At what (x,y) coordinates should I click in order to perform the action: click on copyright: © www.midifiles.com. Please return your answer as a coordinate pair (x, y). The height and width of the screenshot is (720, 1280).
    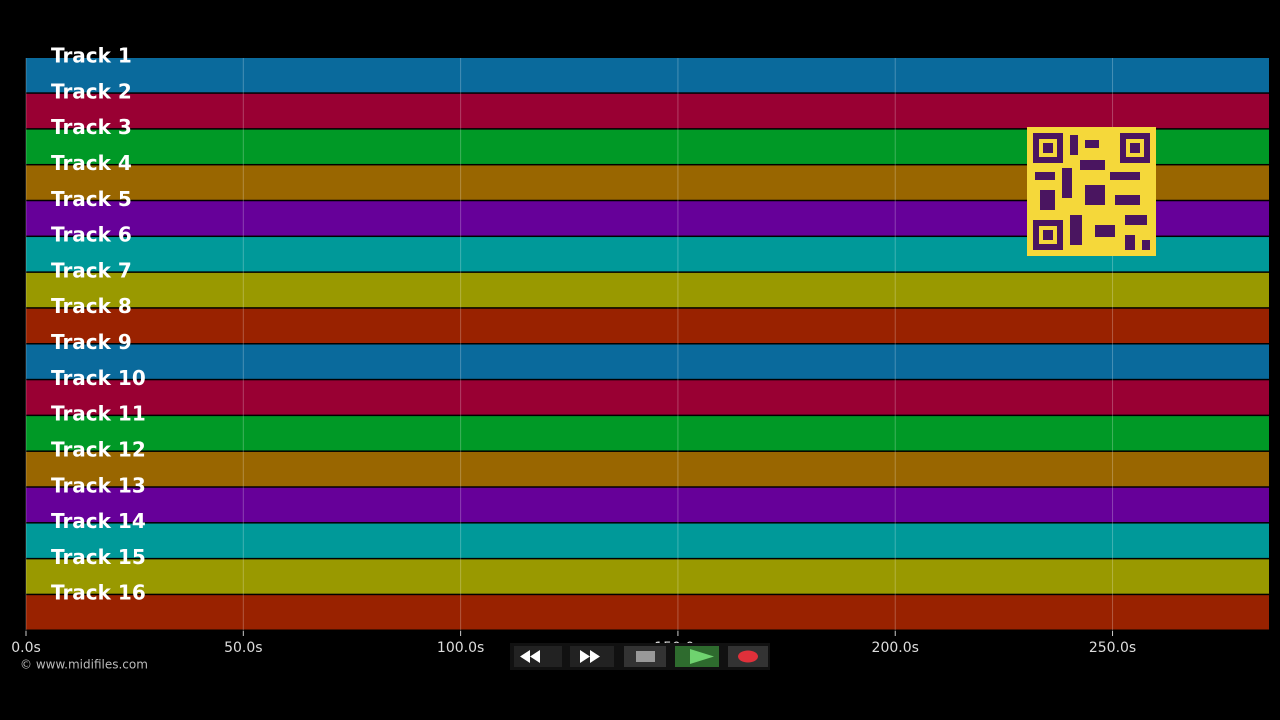
    Looking at the image, I should click on (84, 665).